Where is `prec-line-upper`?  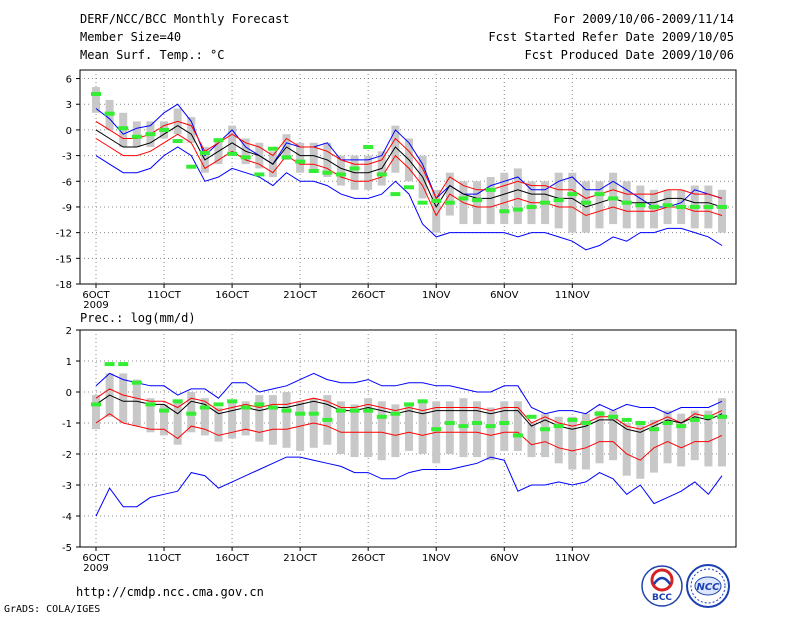 prec-line-upper is located at coordinates (409, 409).